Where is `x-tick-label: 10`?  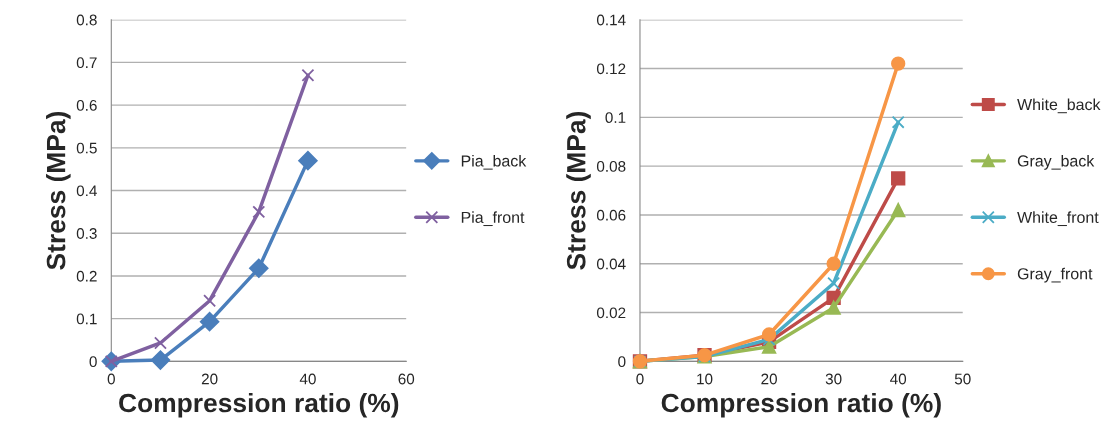 x-tick-label: 10 is located at coordinates (705, 379).